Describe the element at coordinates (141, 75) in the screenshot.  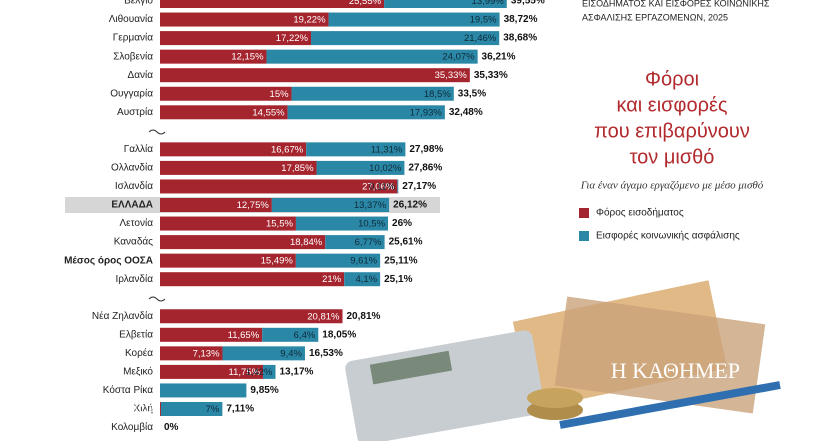
I see `category-label: Δανία` at that location.